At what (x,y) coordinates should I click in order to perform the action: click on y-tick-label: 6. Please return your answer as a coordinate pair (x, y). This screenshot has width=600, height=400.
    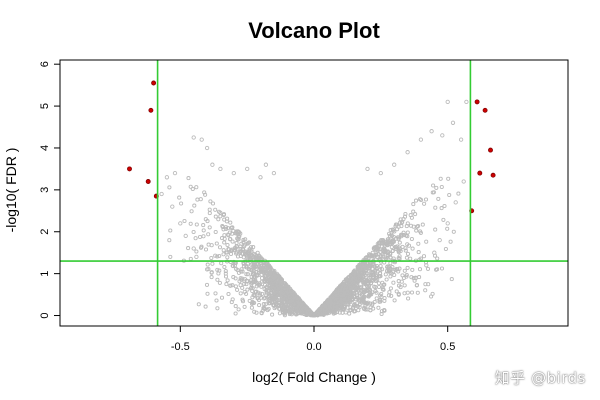
    Looking at the image, I should click on (45, 64).